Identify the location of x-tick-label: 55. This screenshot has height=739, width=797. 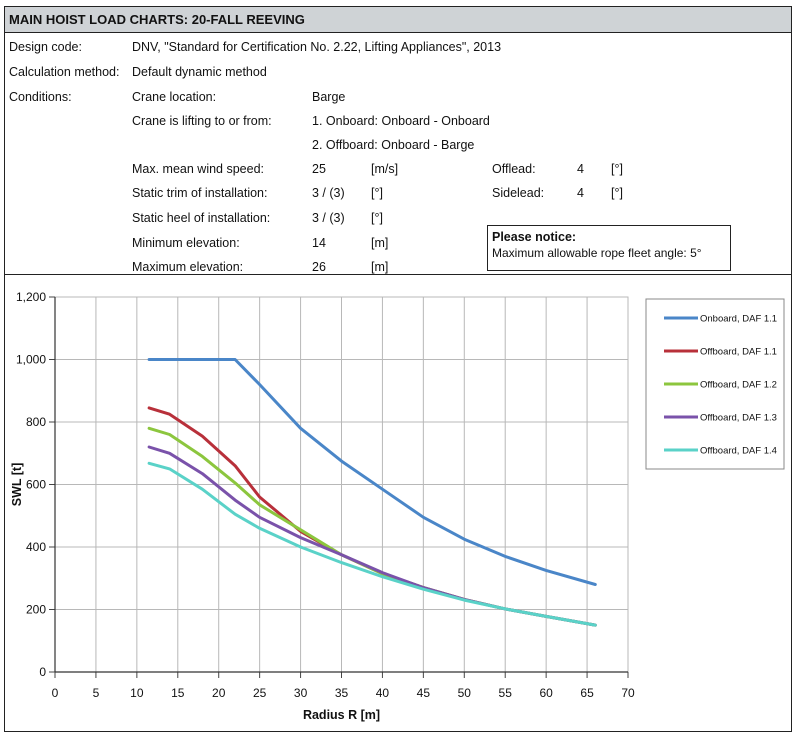
(506, 693).